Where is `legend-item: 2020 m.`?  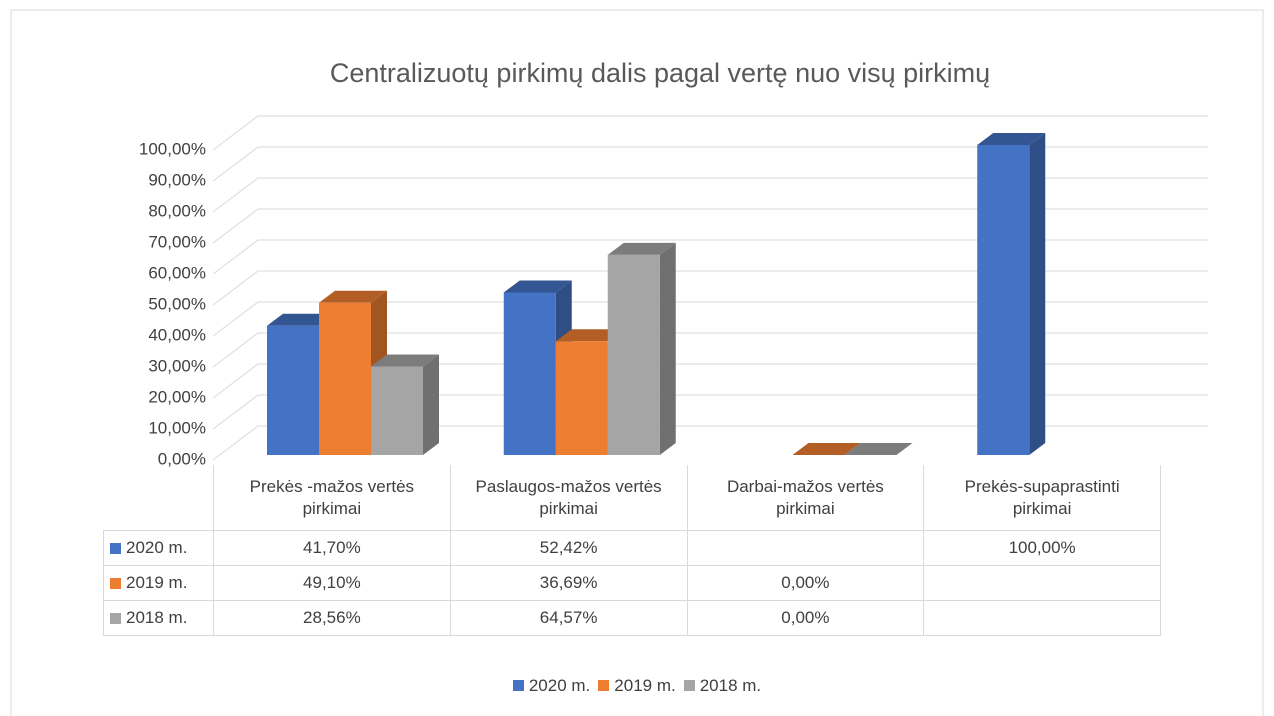 legend-item: 2020 m. is located at coordinates (551, 685).